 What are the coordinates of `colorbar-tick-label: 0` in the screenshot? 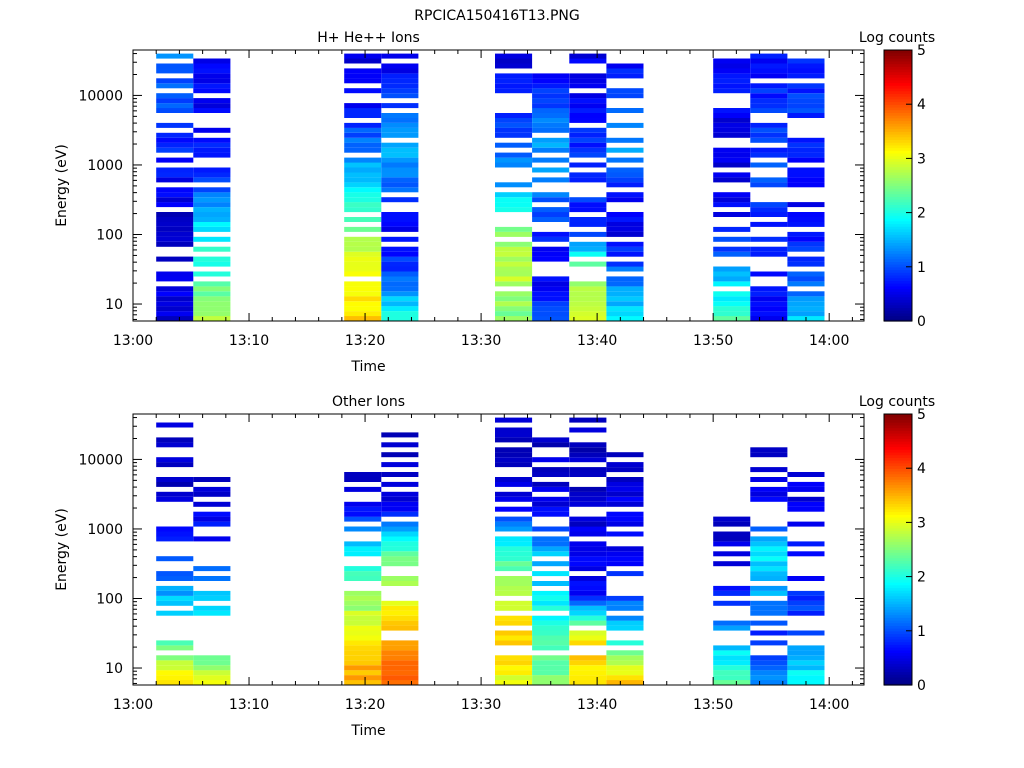 It's located at (921, 686).